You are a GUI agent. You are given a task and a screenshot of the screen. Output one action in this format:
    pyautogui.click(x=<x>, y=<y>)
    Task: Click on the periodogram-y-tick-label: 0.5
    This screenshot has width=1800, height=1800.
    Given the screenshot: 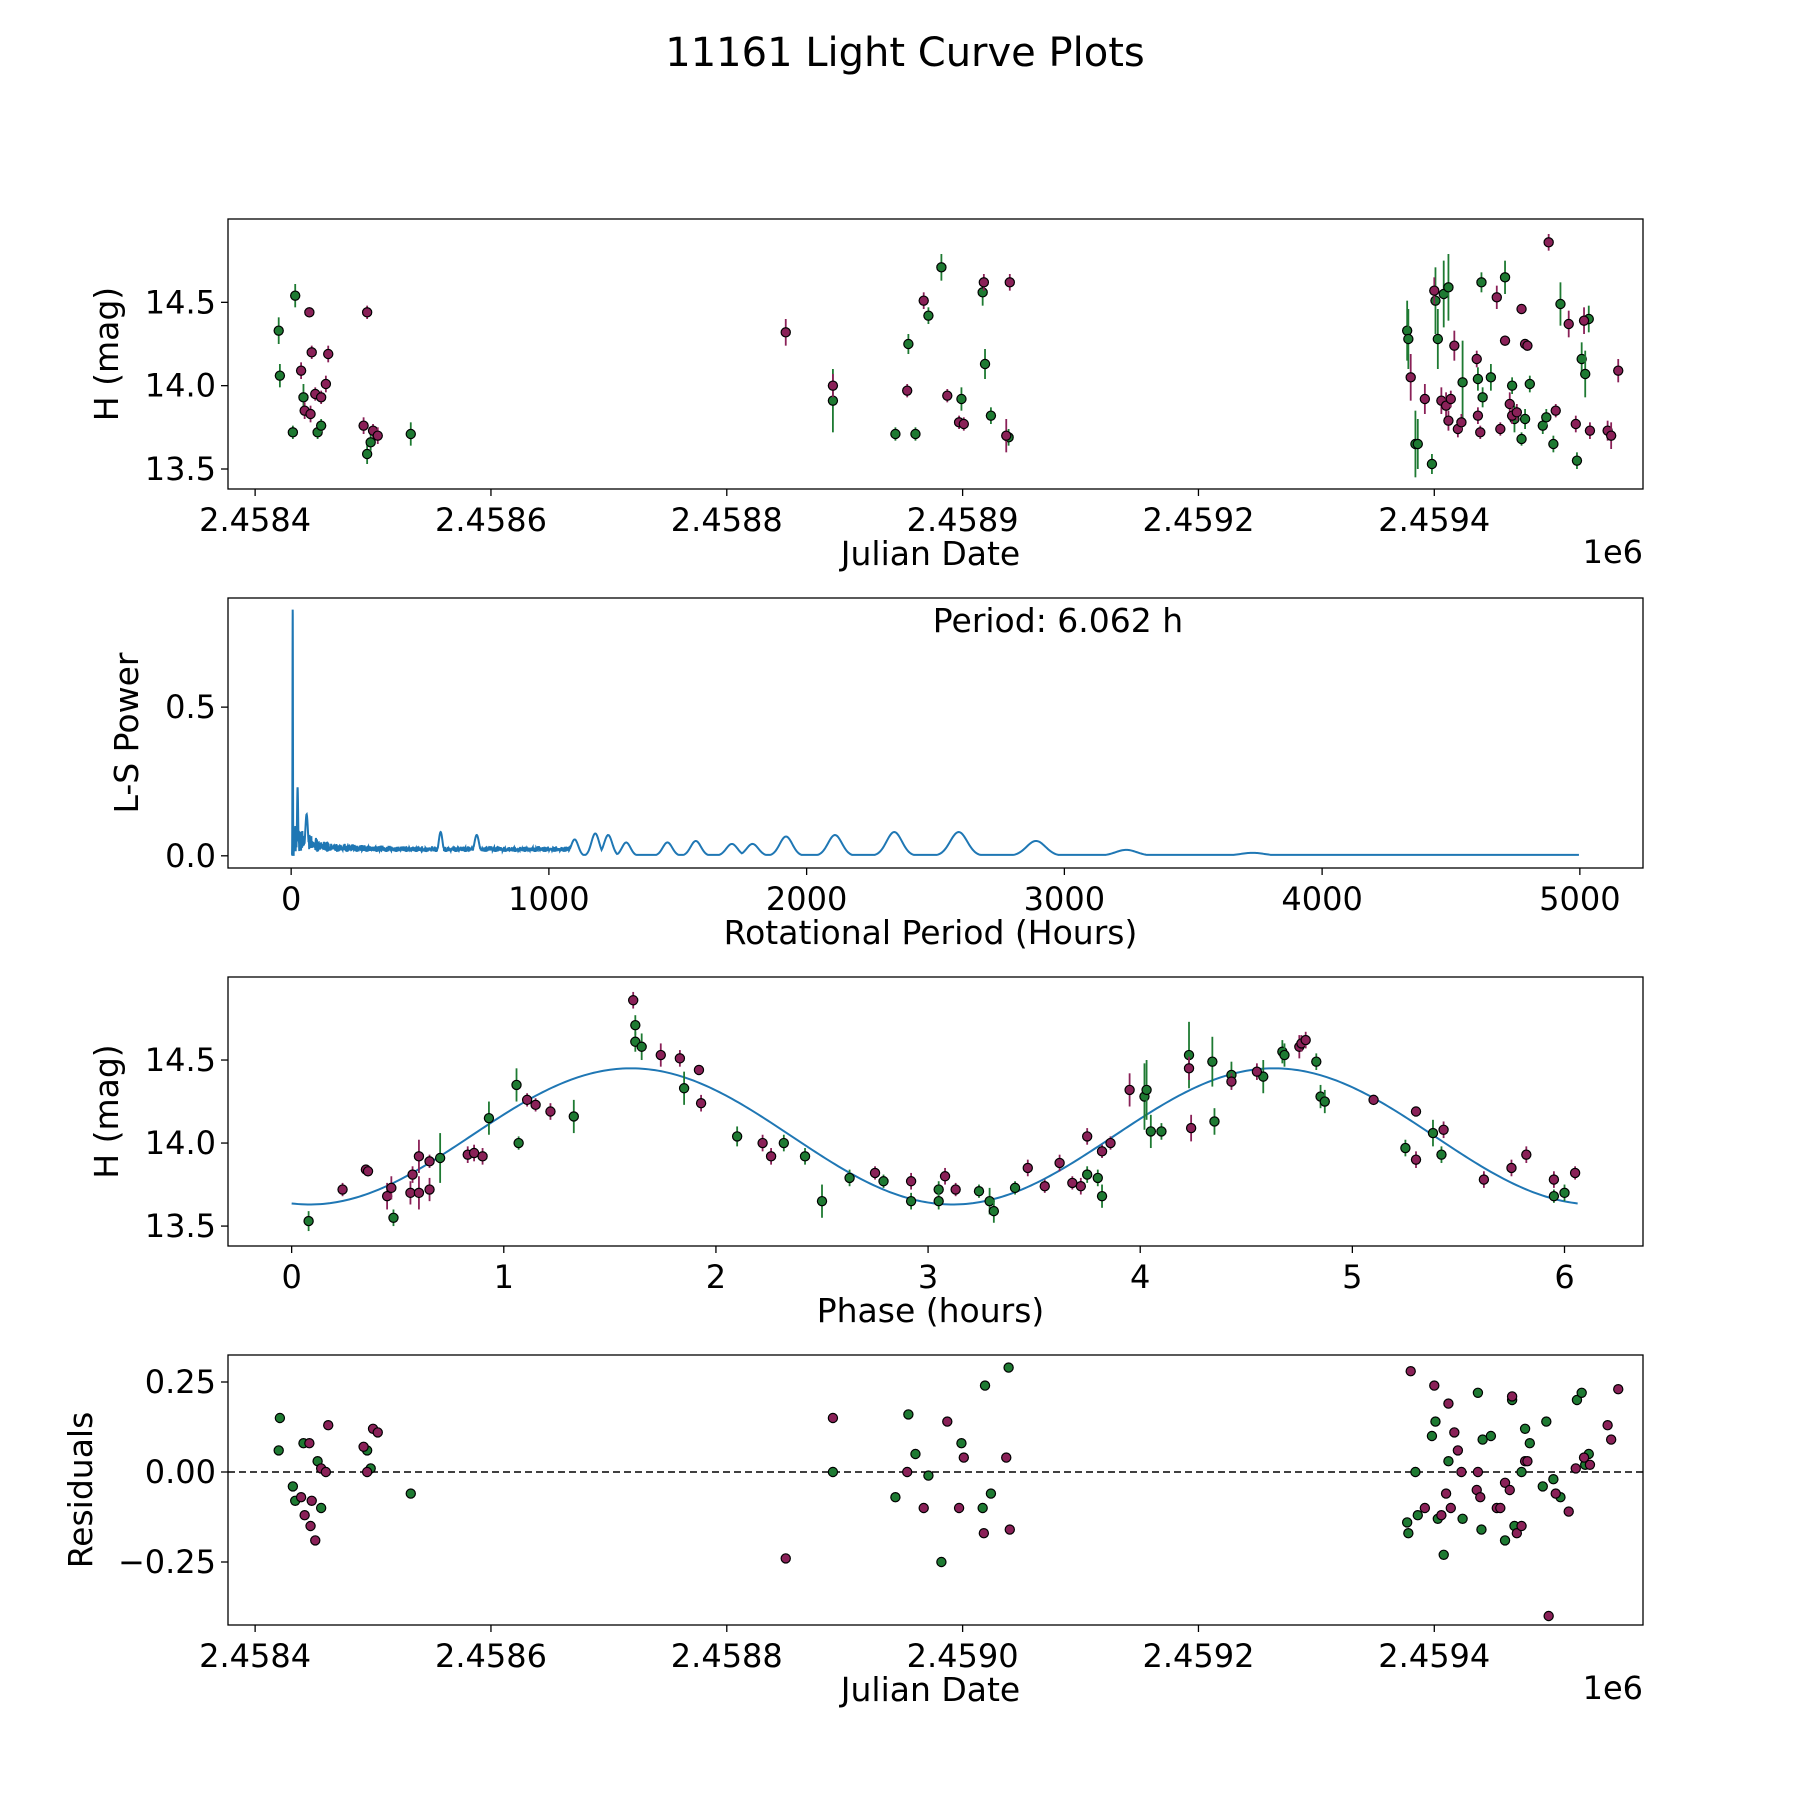 What is the action you would take?
    pyautogui.click(x=190, y=707)
    